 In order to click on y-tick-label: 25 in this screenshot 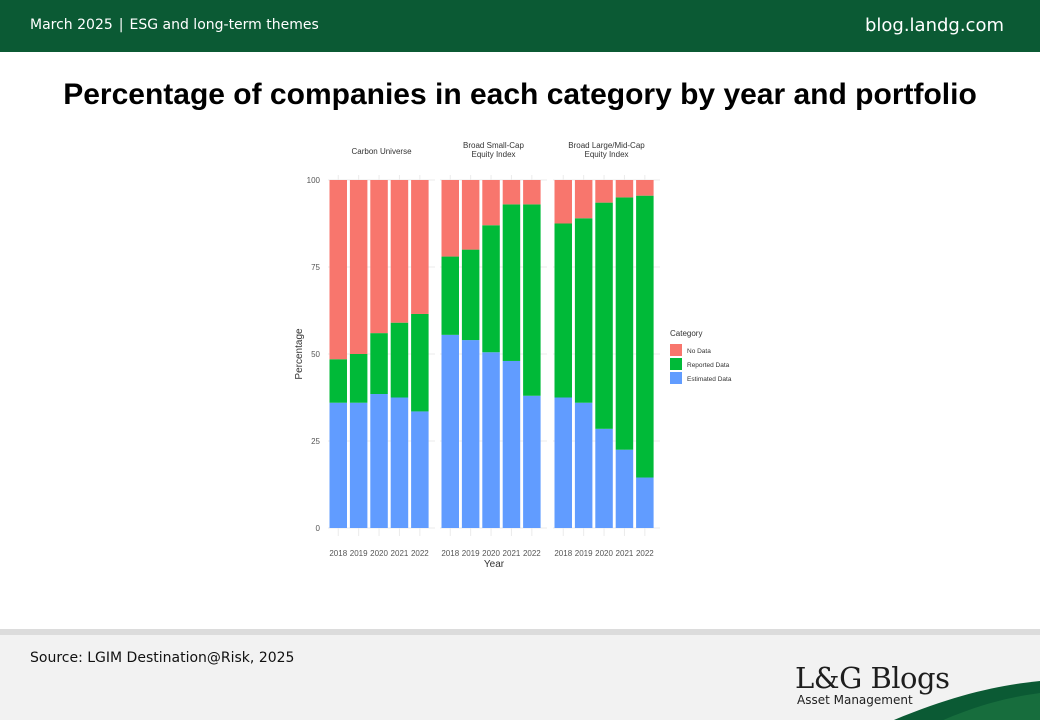, I will do `click(315, 441)`.